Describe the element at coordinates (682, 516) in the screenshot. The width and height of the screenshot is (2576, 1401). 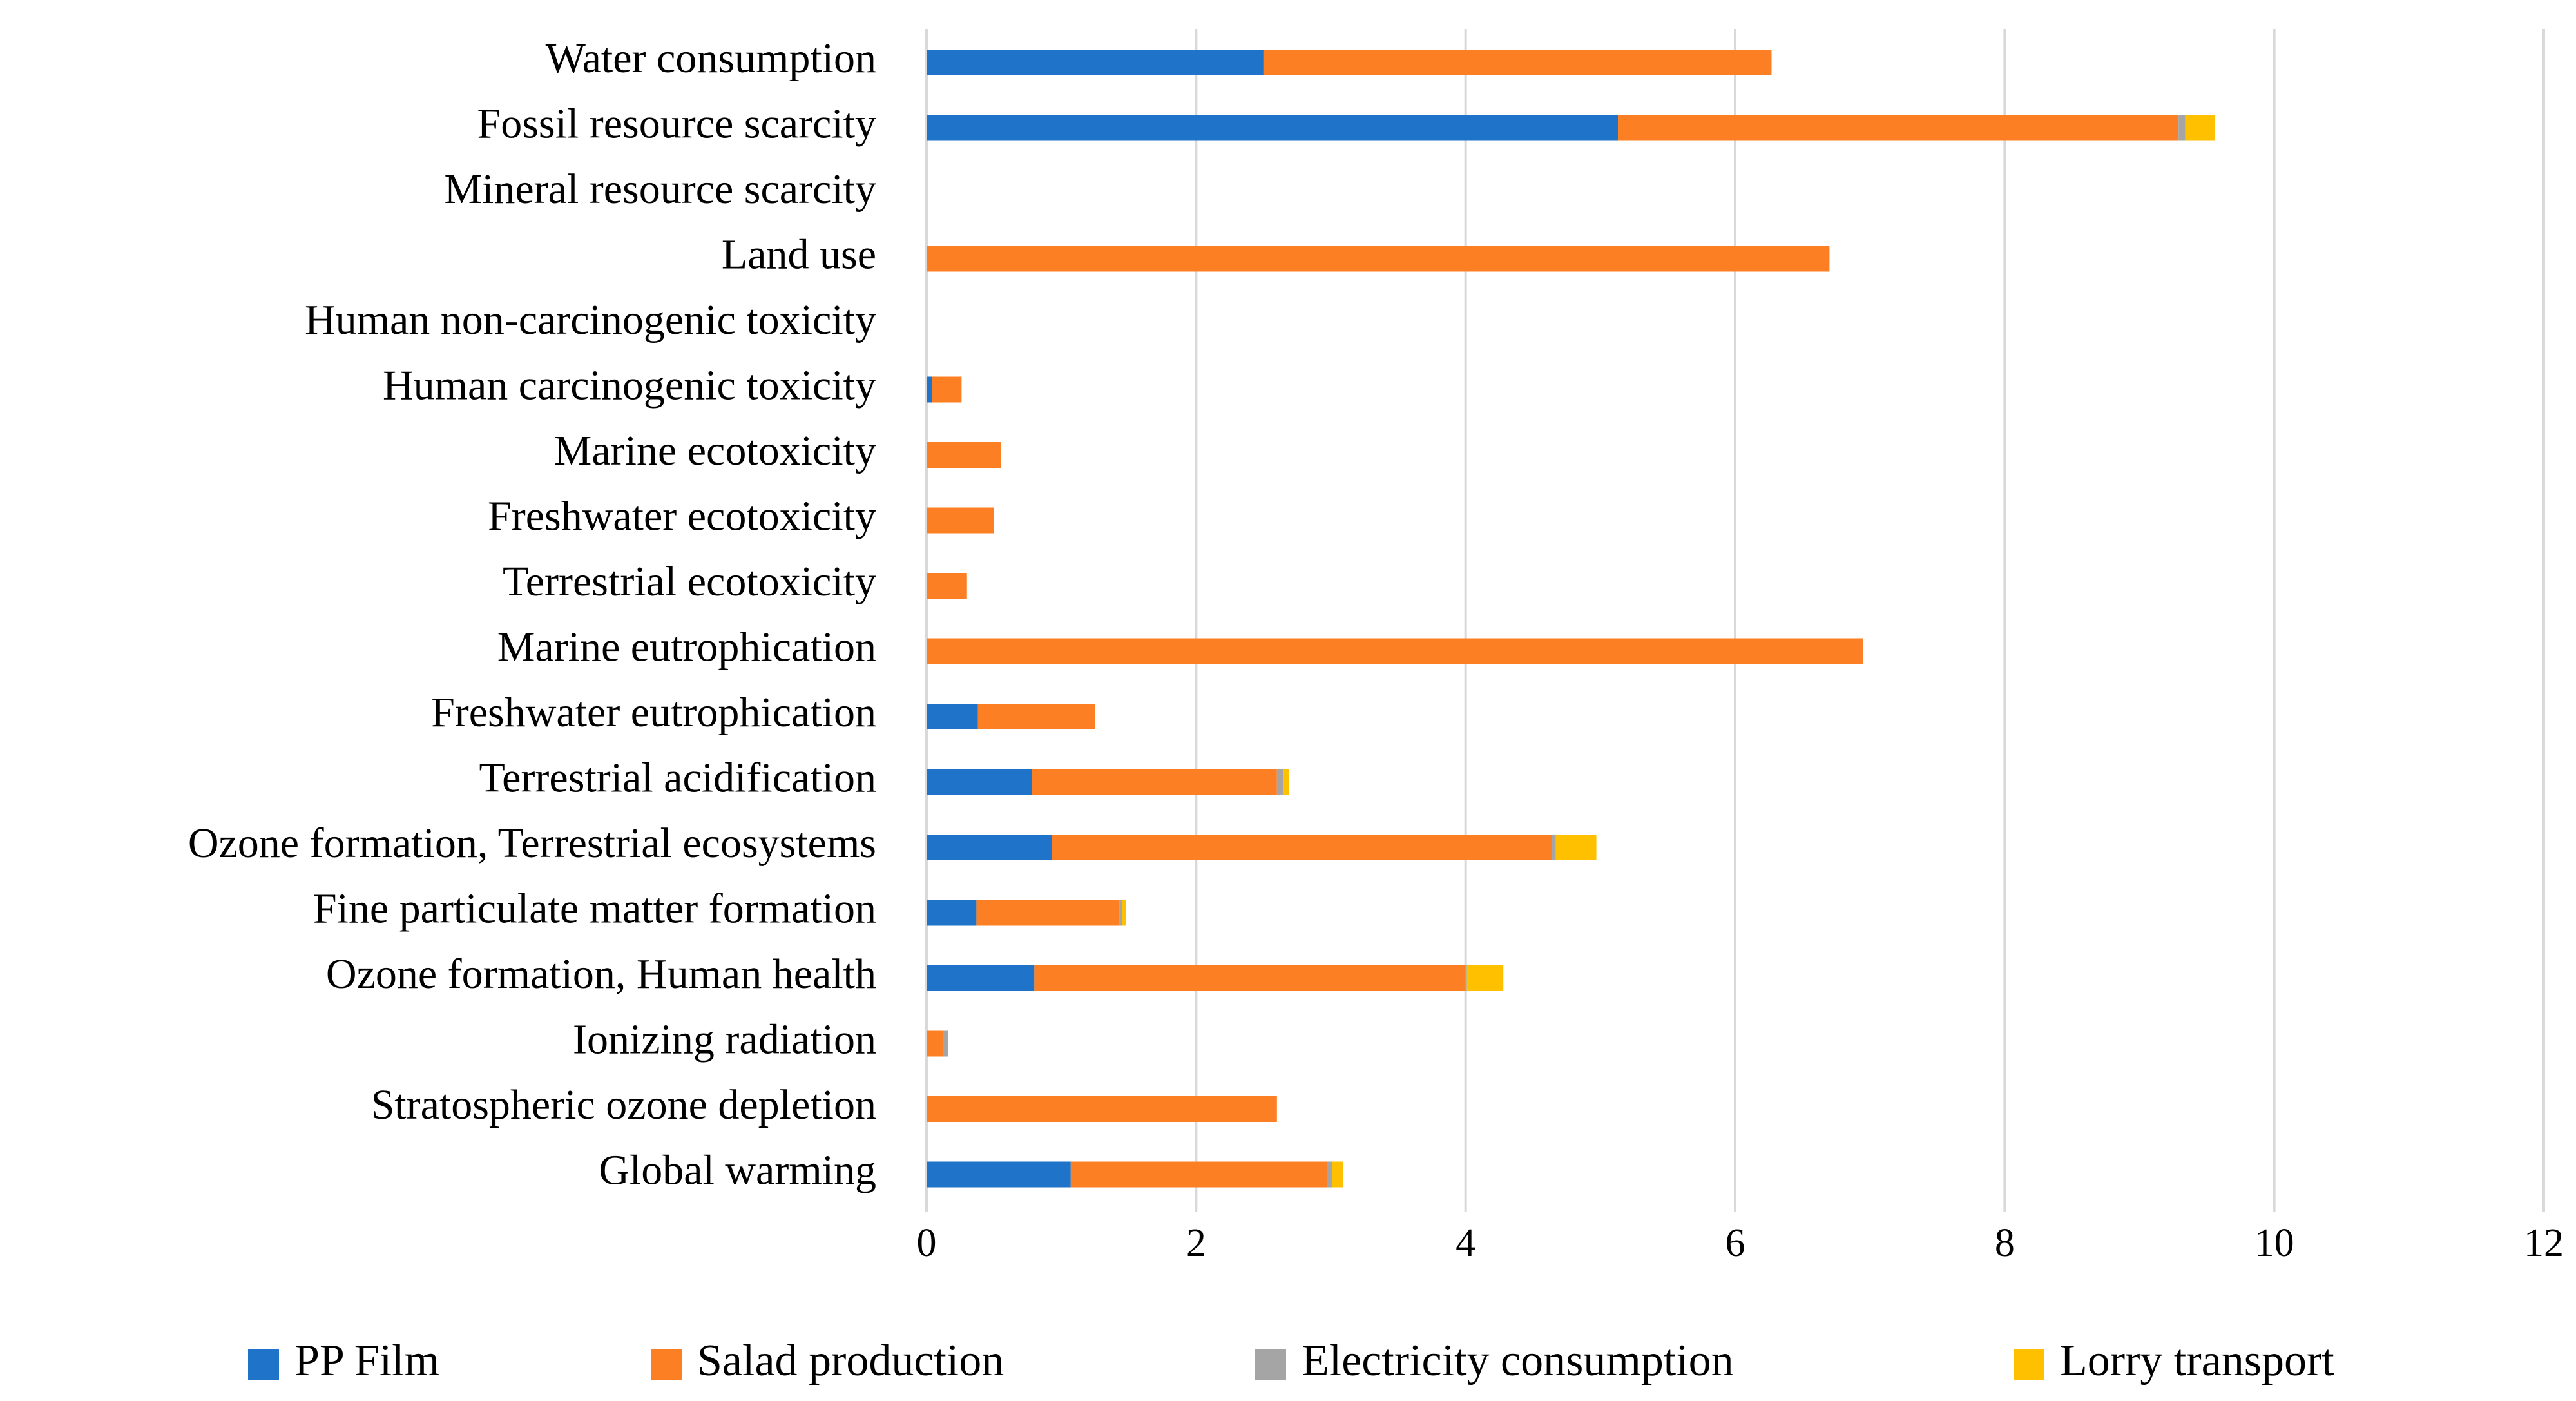
I see `category-label: Freshwater ecotoxicity` at that location.